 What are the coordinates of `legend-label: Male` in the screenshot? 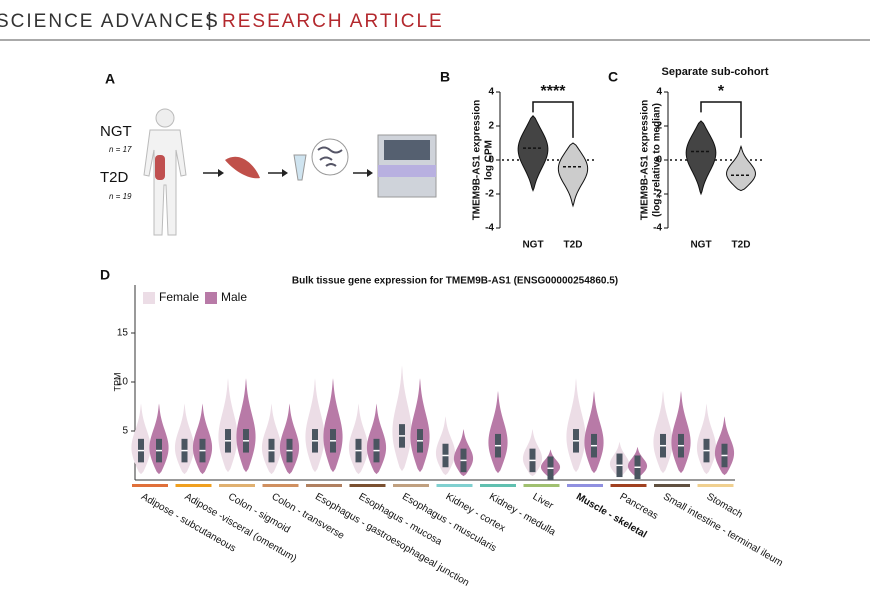 It's located at (234, 297).